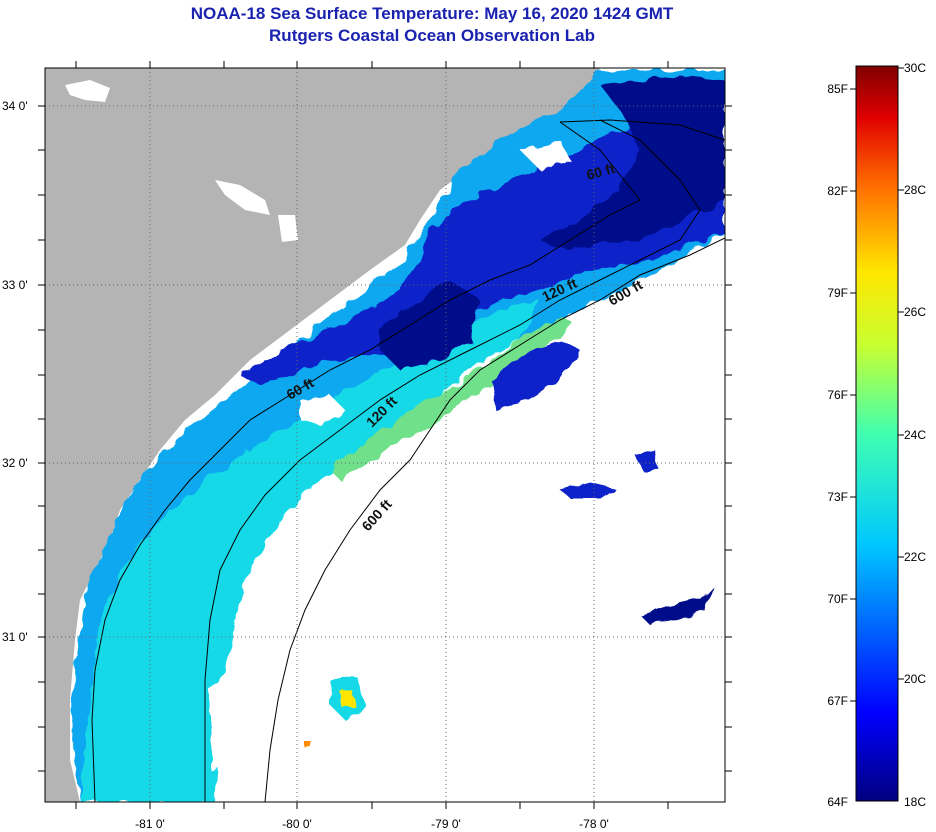 Image resolution: width=936 pixels, height=832 pixels. I want to click on colorbar-f-67: 67F, so click(837, 701).